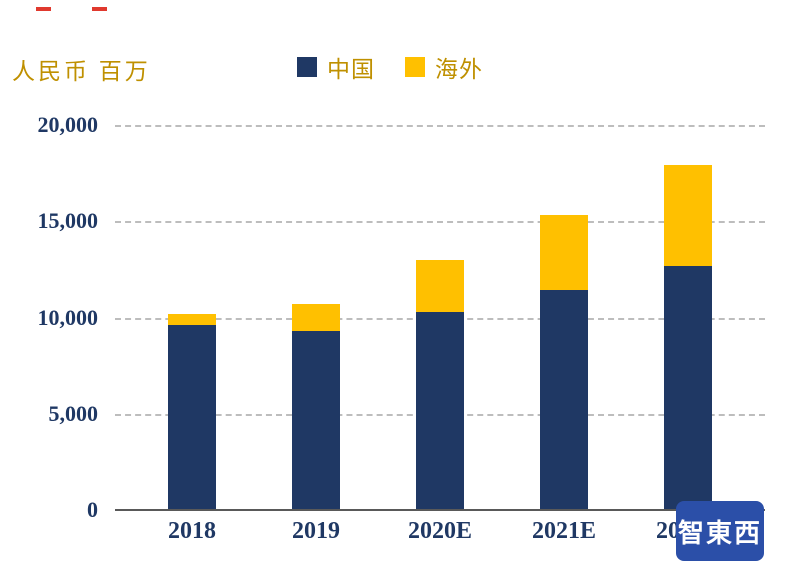 The height and width of the screenshot is (561, 800). Describe the element at coordinates (390, 67) in the screenshot. I see `chart-legend: 中国 海外` at that location.